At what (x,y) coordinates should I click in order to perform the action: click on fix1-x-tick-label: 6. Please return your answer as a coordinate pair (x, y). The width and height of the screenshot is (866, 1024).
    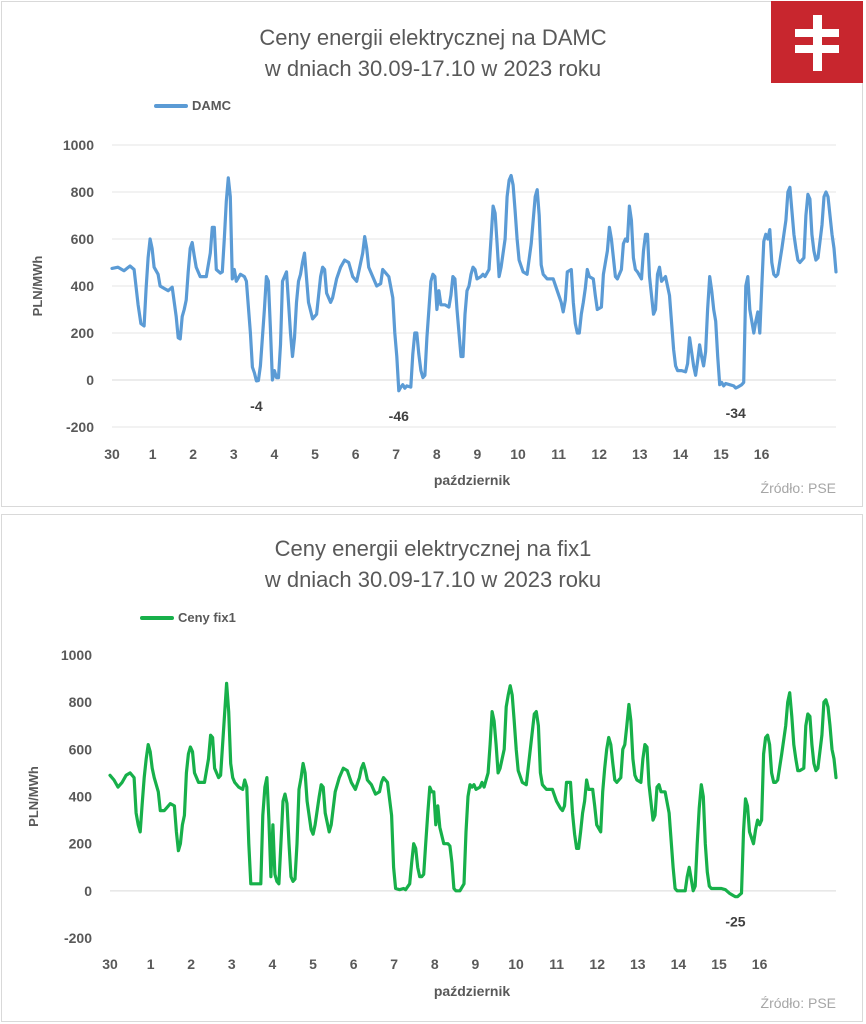
    Looking at the image, I should click on (354, 964).